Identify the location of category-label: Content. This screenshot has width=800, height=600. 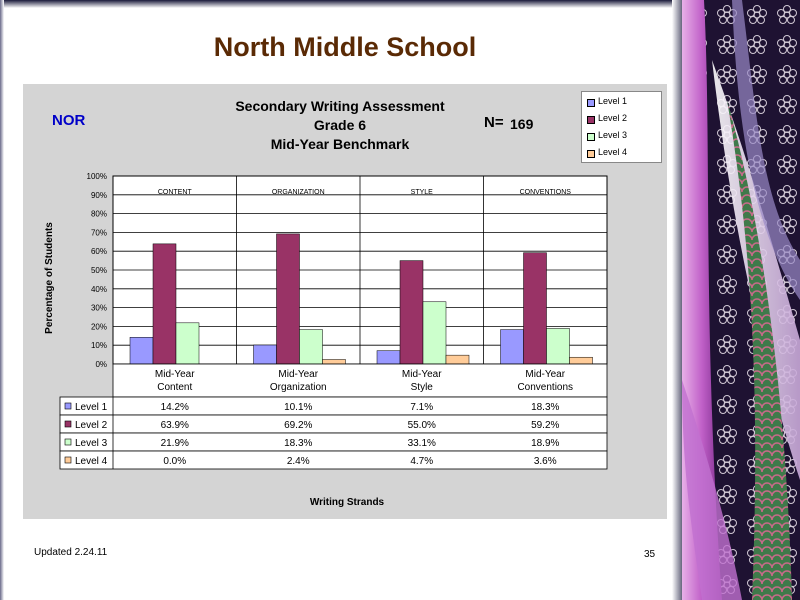
(174, 387).